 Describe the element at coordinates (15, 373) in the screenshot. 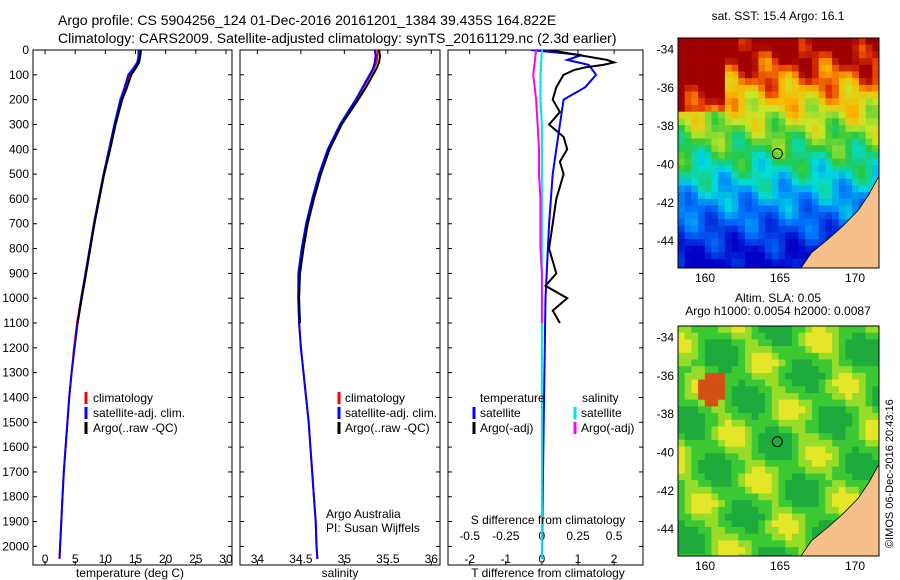

I see `depth-tick-label: 1300` at that location.